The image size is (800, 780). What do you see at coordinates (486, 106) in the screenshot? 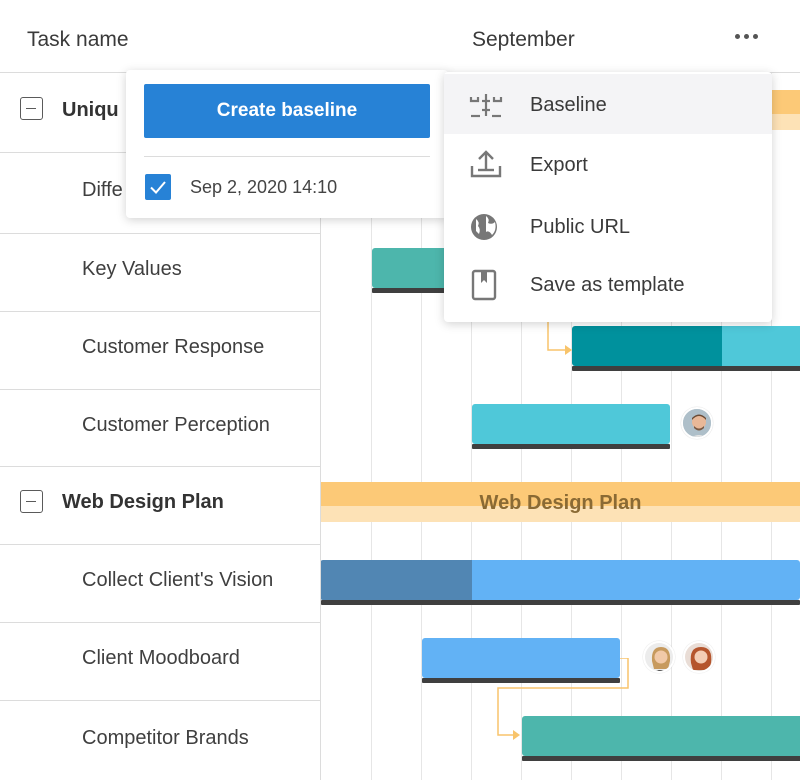
I see `baseline-icon` at bounding box center [486, 106].